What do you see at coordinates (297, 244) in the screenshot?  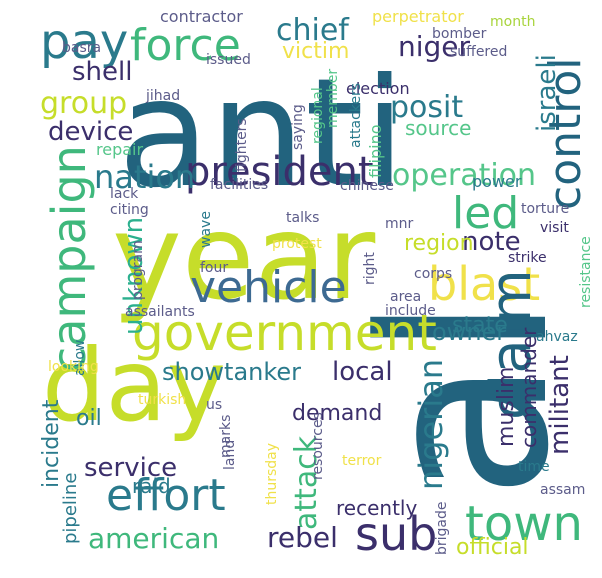 I see `word-protest: protest` at bounding box center [297, 244].